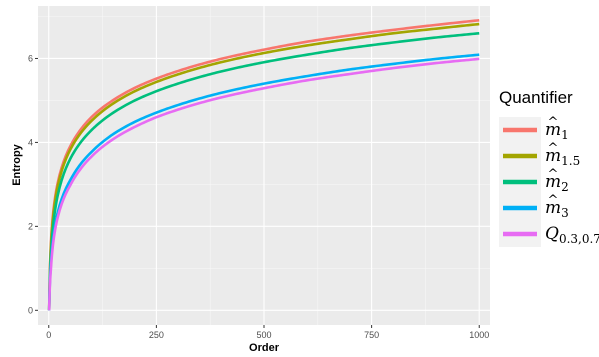 Image resolution: width=599 pixels, height=357 pixels. What do you see at coordinates (17, 164) in the screenshot?
I see `y-axis-title: Entropy` at bounding box center [17, 164].